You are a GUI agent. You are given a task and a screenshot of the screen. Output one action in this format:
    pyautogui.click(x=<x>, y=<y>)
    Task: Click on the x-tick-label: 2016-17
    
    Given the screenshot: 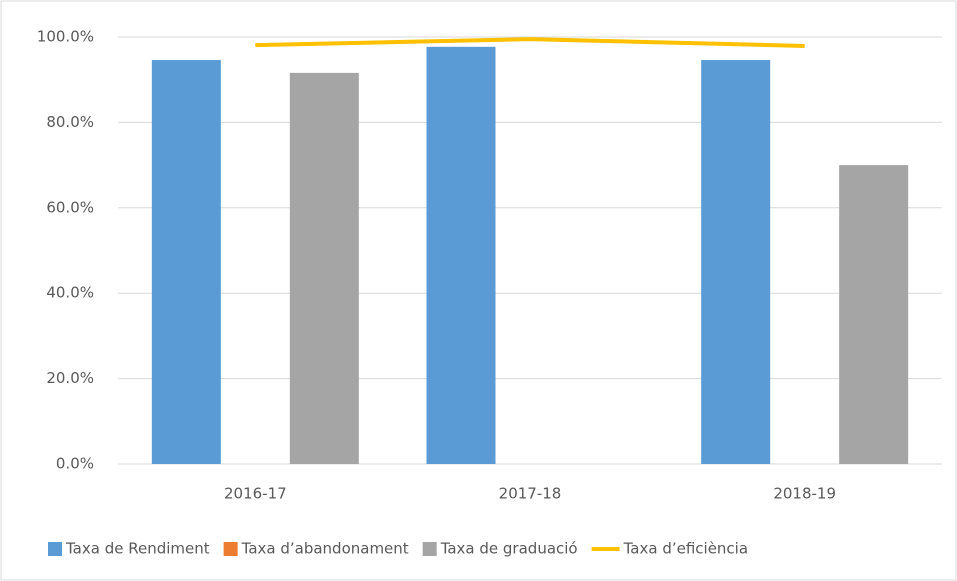 What is the action you would take?
    pyautogui.click(x=255, y=494)
    